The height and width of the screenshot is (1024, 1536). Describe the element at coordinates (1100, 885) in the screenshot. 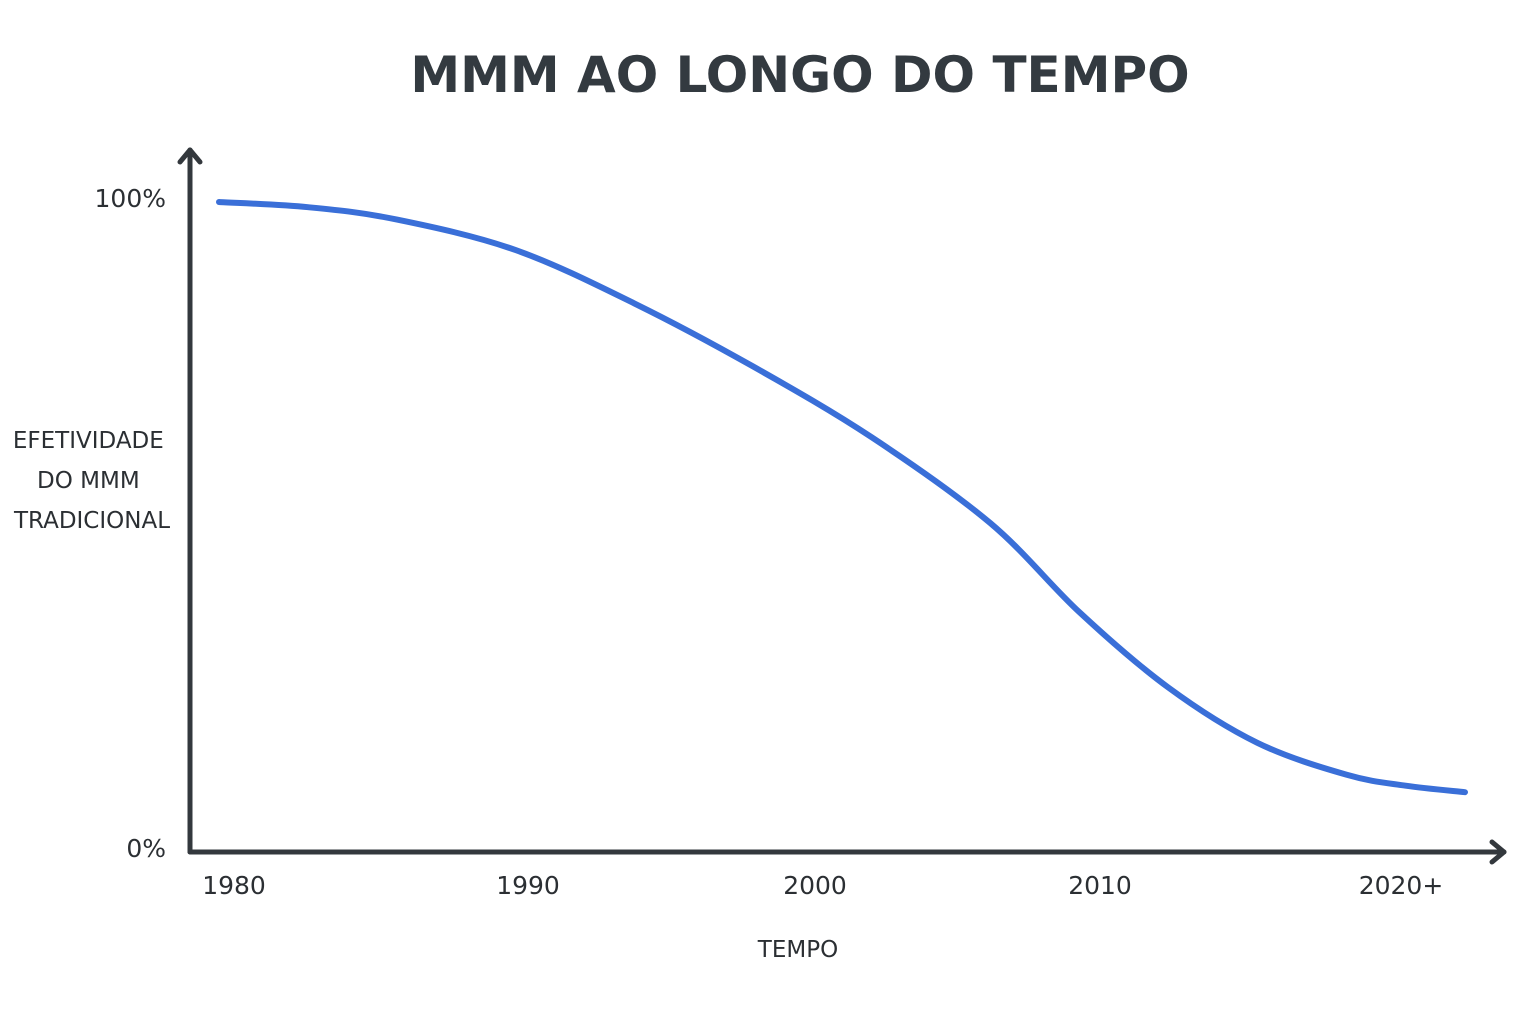

I see `x-tick-label: 2010` at that location.